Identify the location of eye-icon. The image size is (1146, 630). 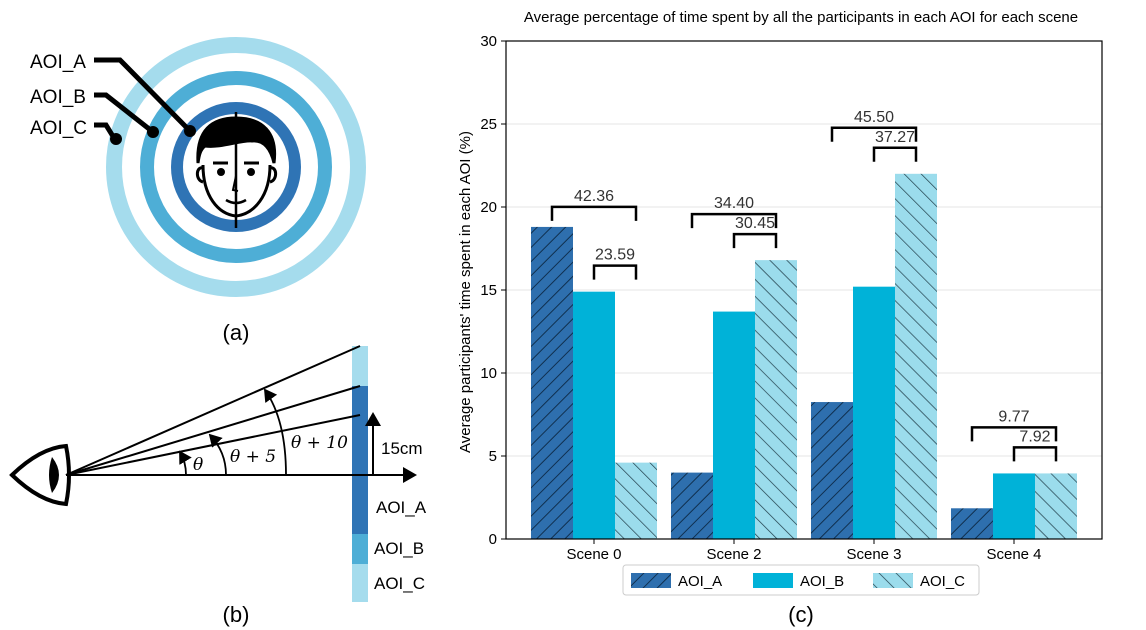
(40, 475).